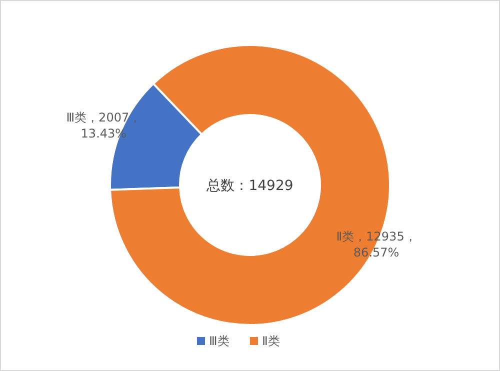 The image size is (500, 371). What do you see at coordinates (271, 341) in the screenshot?
I see `legend-label: Ⅱ类` at bounding box center [271, 341].